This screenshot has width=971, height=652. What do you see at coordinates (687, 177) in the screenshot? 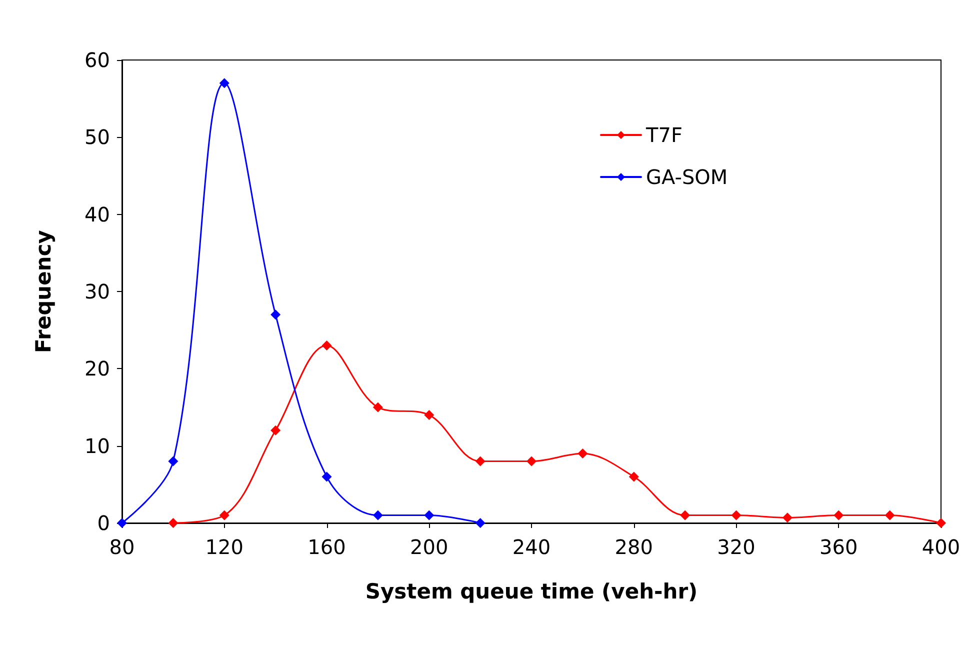
I see `legend-label: GA-SOM` at bounding box center [687, 177].